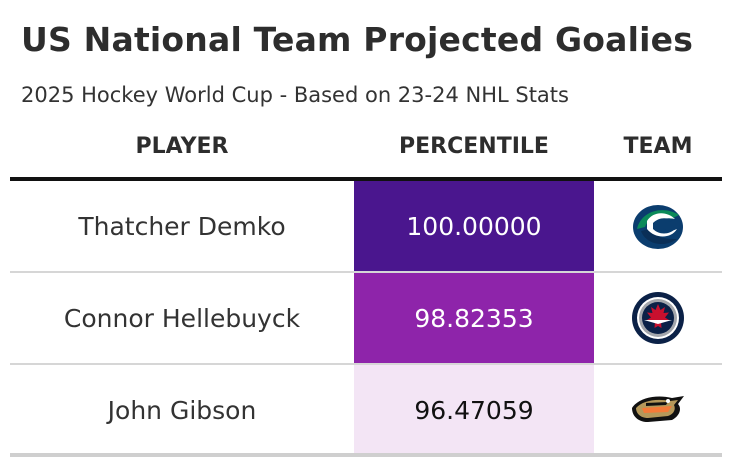  I want to click on player-name-cell: John Gibson, so click(182, 410).